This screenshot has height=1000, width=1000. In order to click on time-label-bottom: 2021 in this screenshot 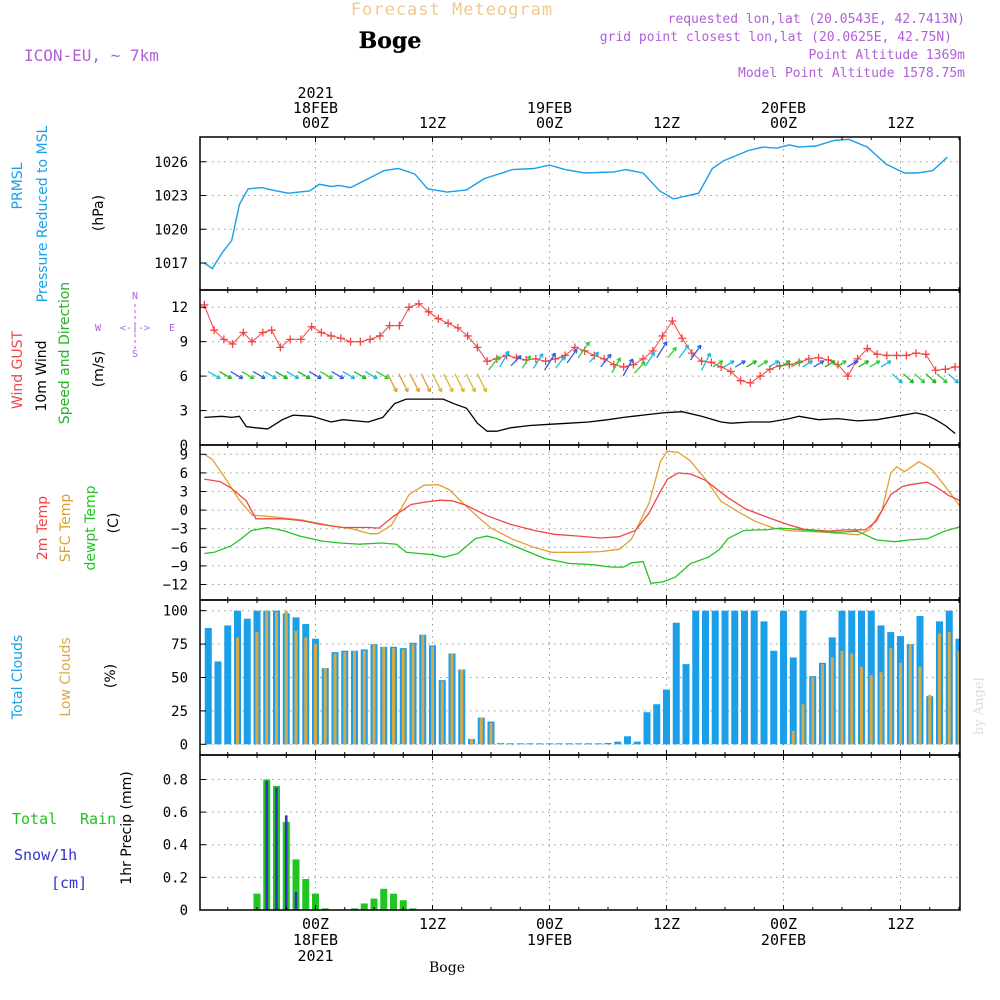, I will do `click(315, 956)`.